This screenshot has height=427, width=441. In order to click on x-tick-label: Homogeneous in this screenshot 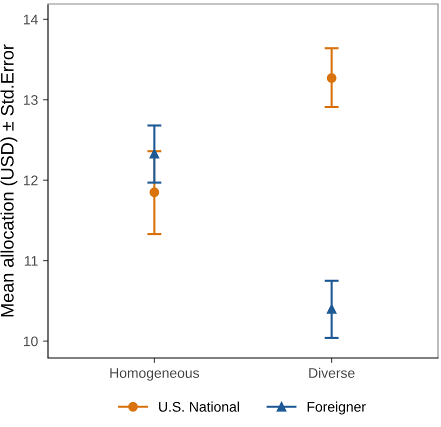, I will do `click(155, 374)`.